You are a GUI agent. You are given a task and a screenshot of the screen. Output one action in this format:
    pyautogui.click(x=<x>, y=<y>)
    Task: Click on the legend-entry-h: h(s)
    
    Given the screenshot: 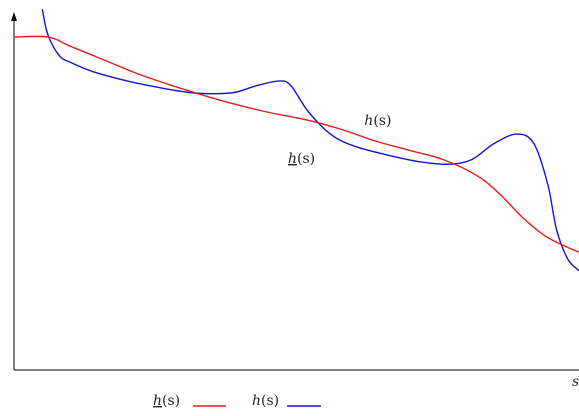 What is the action you would take?
    pyautogui.click(x=265, y=401)
    